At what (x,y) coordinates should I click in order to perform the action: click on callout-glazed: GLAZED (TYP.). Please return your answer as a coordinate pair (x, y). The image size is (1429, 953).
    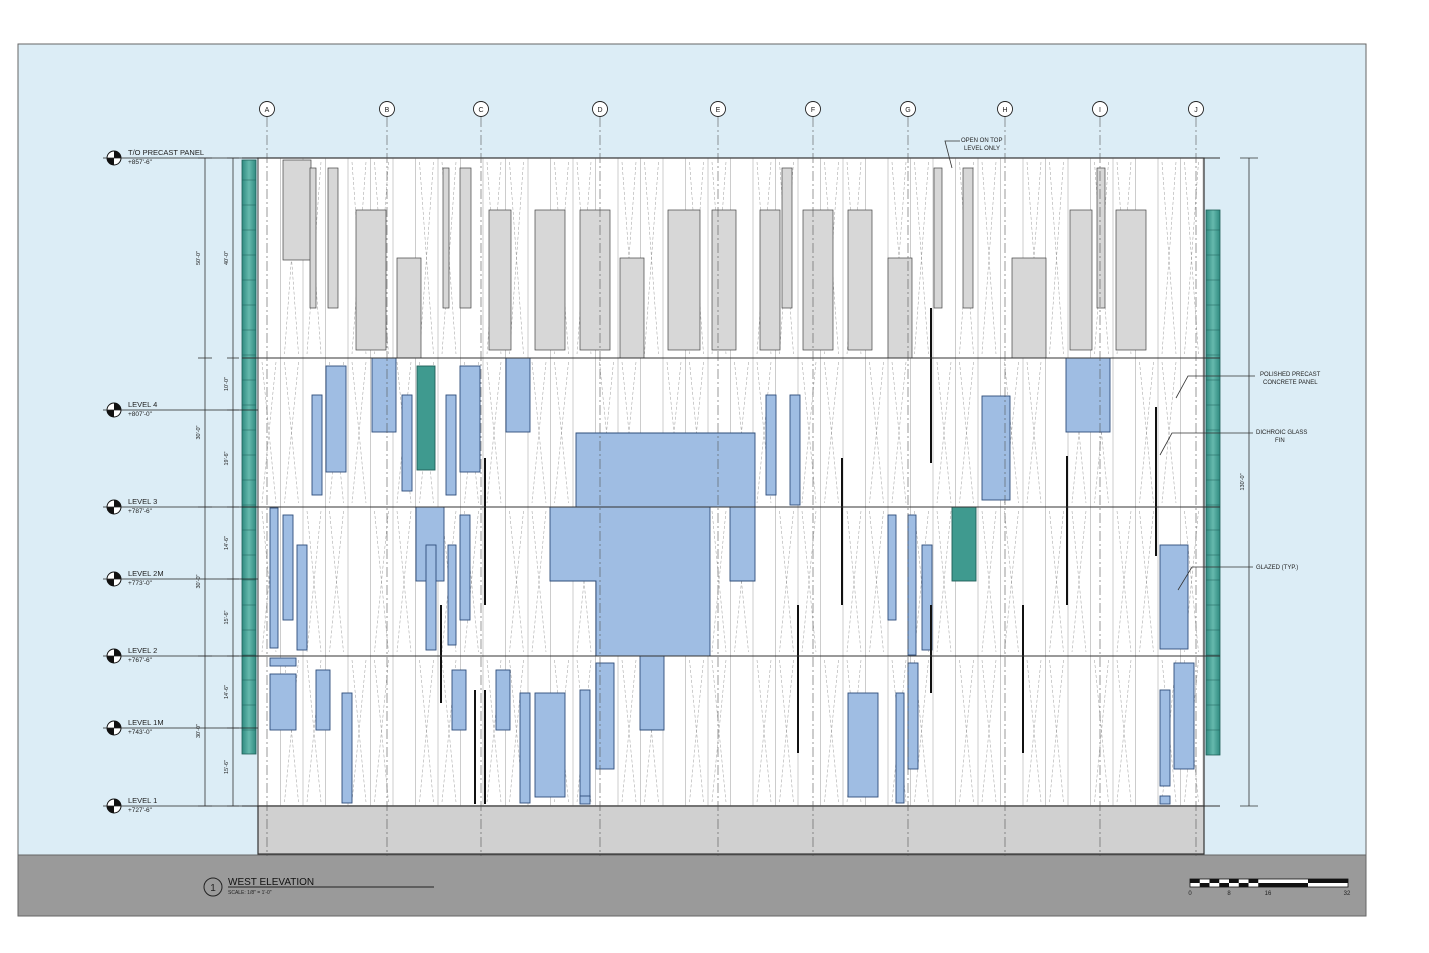
    Looking at the image, I should click on (1277, 568).